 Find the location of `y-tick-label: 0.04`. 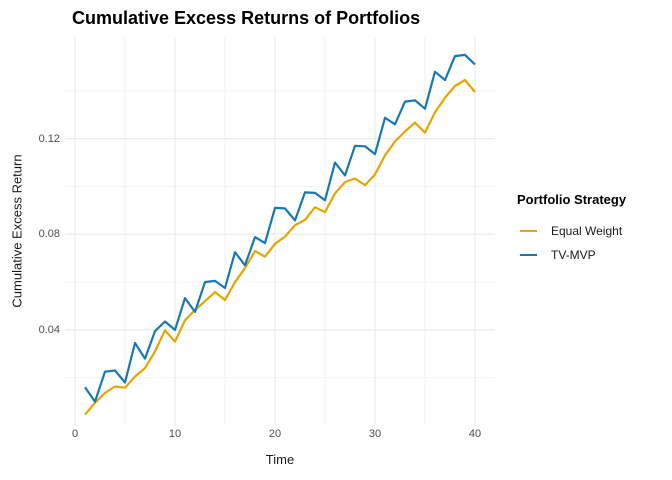

y-tick-label: 0.04 is located at coordinates (49, 329).